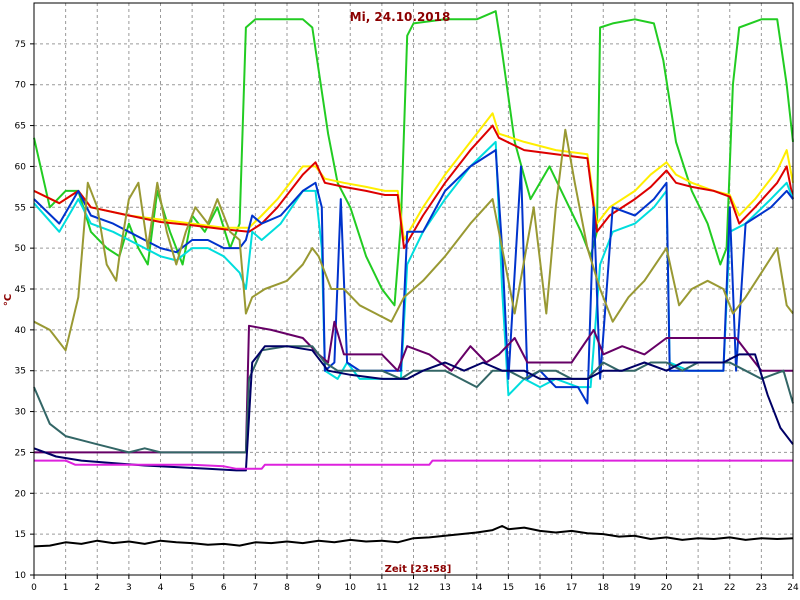  I want to click on x-tick-label: 10, so click(351, 588).